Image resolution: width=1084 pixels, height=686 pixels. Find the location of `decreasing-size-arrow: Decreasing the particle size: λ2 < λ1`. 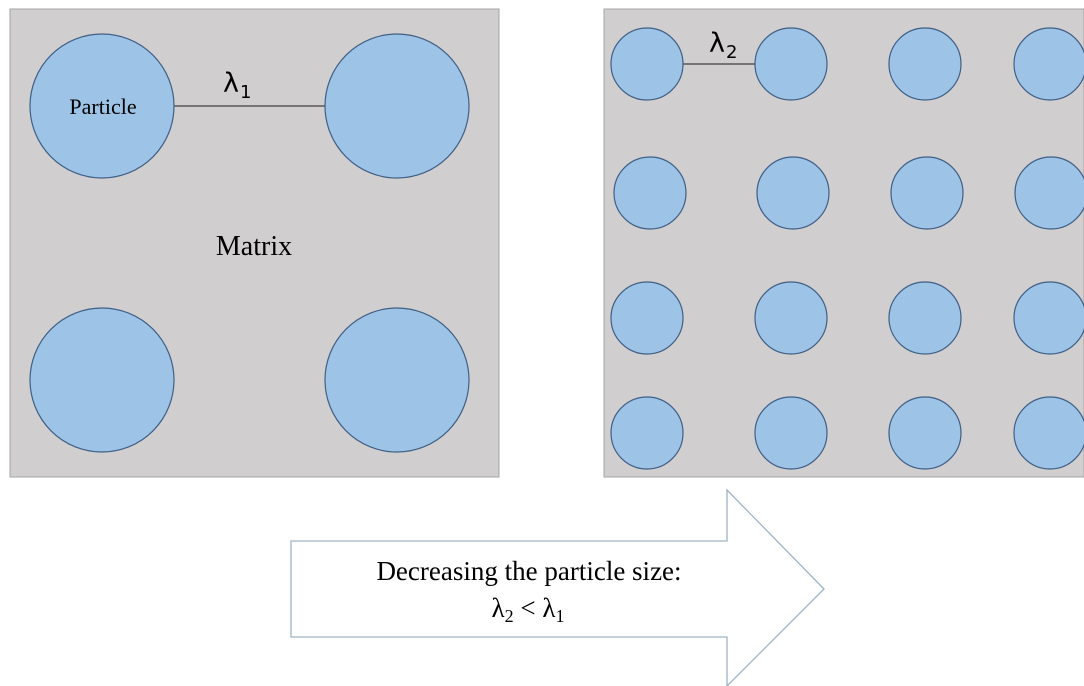

decreasing-size-arrow: Decreasing the particle size: λ2 < λ1 is located at coordinates (557, 587).